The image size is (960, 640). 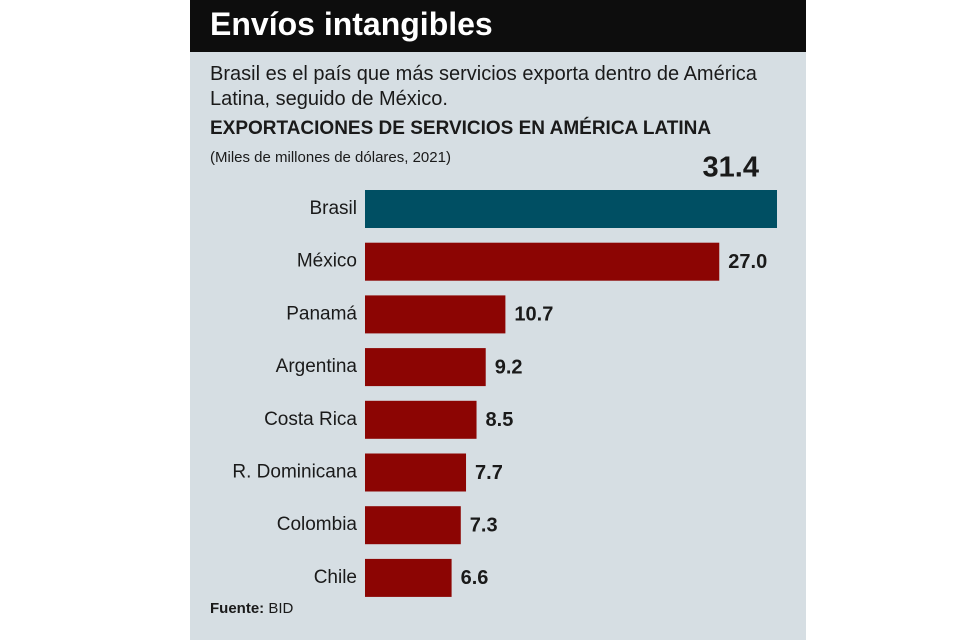 What do you see at coordinates (489, 473) in the screenshot?
I see `value-label: 7.7` at bounding box center [489, 473].